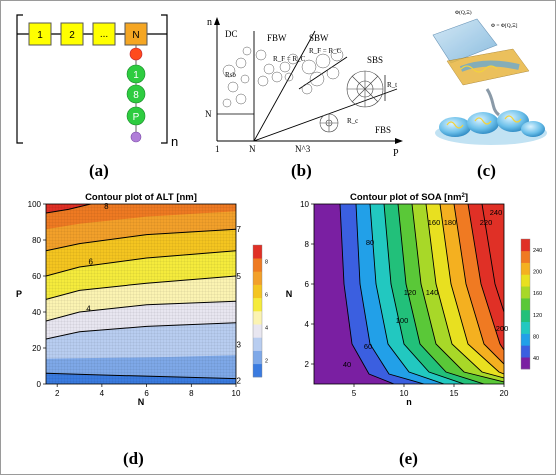 This screenshot has height=475, width=556. I want to click on soa-contour-bands, so click(409, 294).